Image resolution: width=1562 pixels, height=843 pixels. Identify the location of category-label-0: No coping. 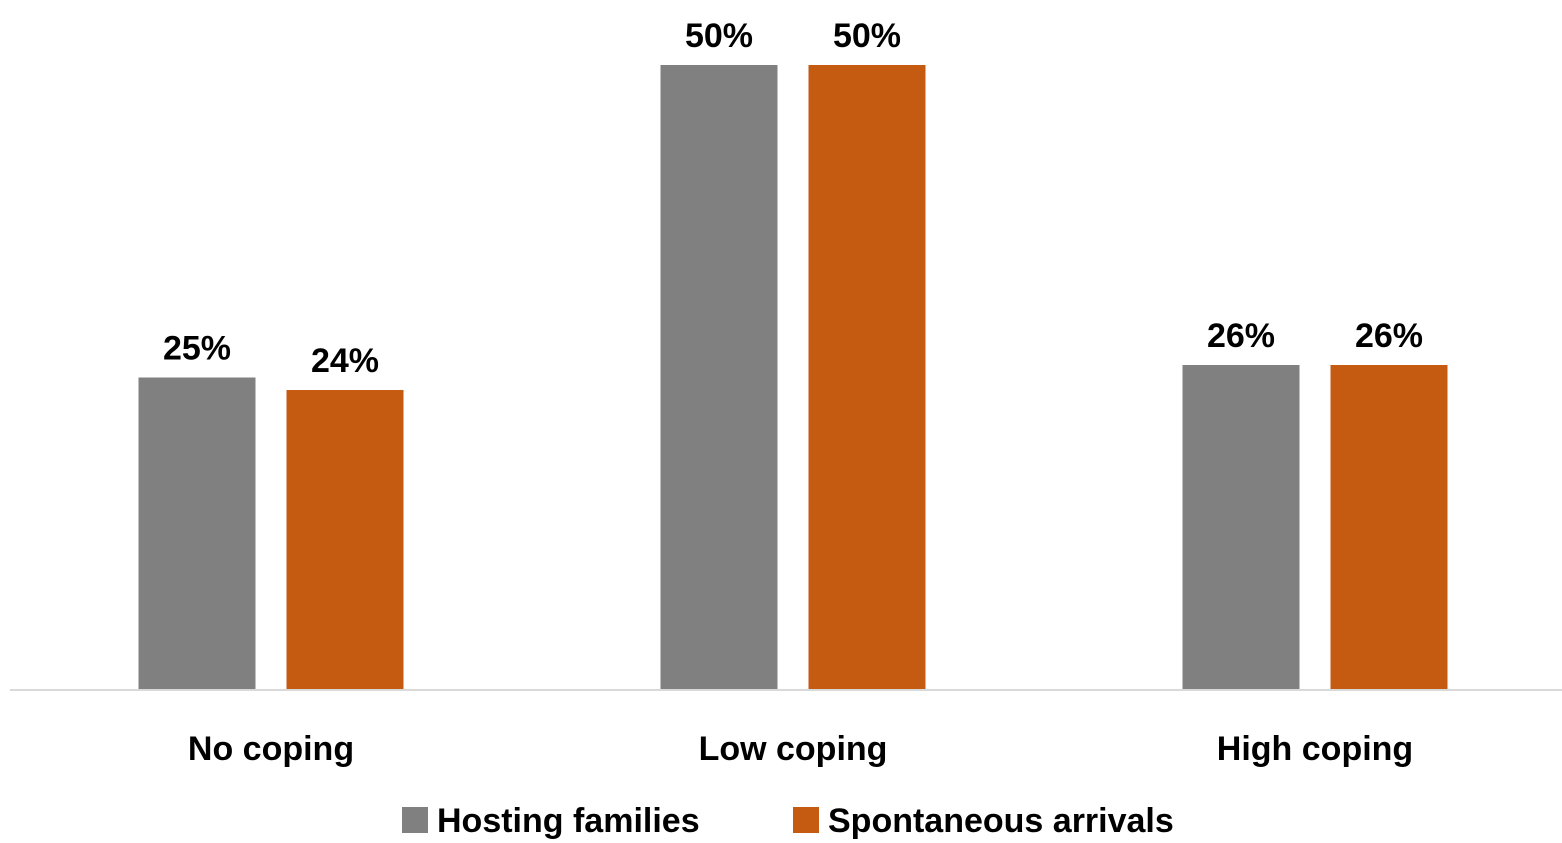
(271, 749).